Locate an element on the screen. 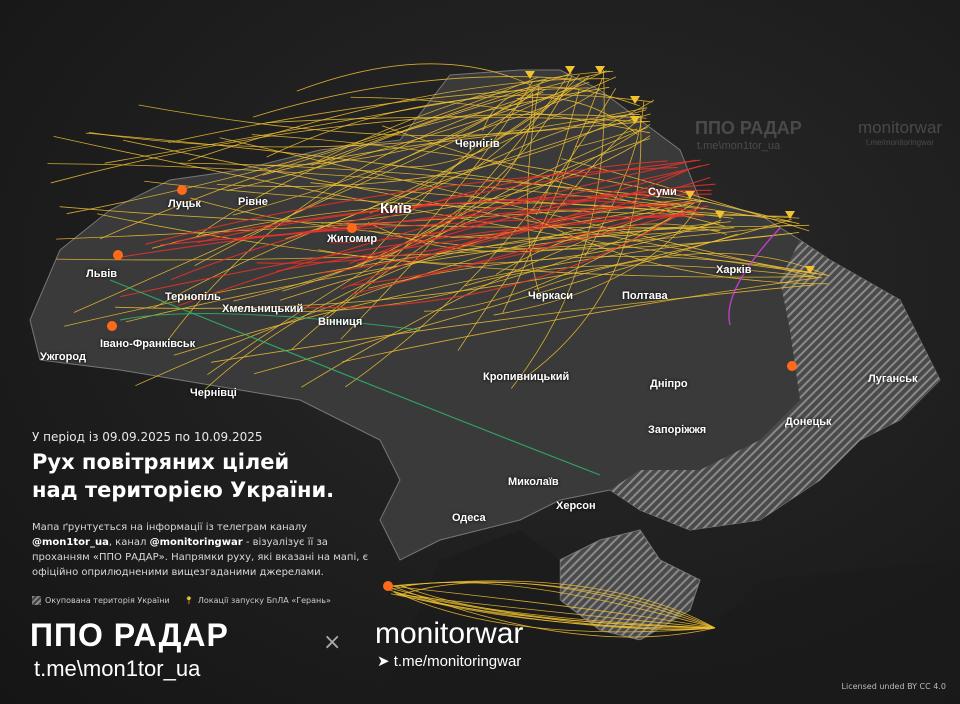 The height and width of the screenshot is (704, 960). brand-ppo-link: t.me\mon1tor_ua is located at coordinates (117, 668).